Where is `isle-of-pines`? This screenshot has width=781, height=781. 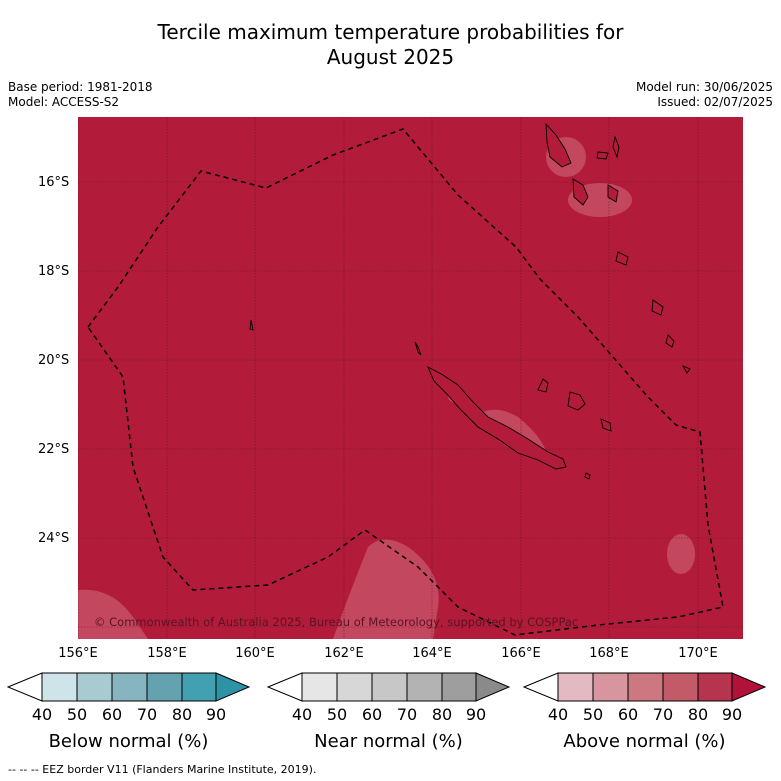 isle-of-pines is located at coordinates (587, 476).